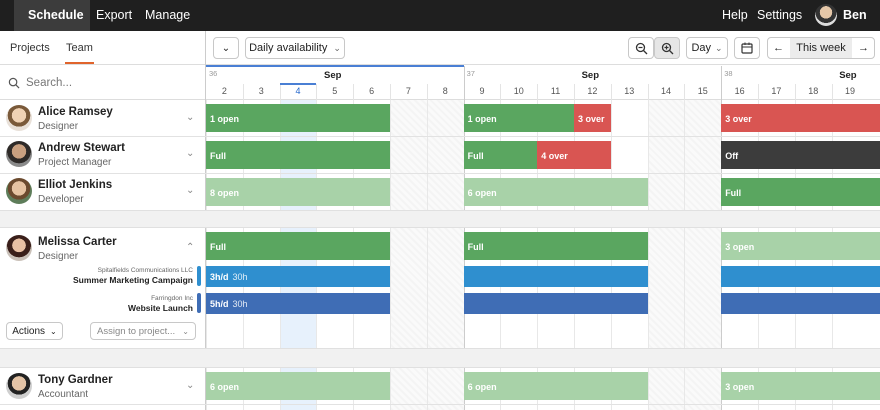 The width and height of the screenshot is (880, 410). Describe the element at coordinates (800, 155) in the screenshot. I see `allocation-bar: Off` at that location.